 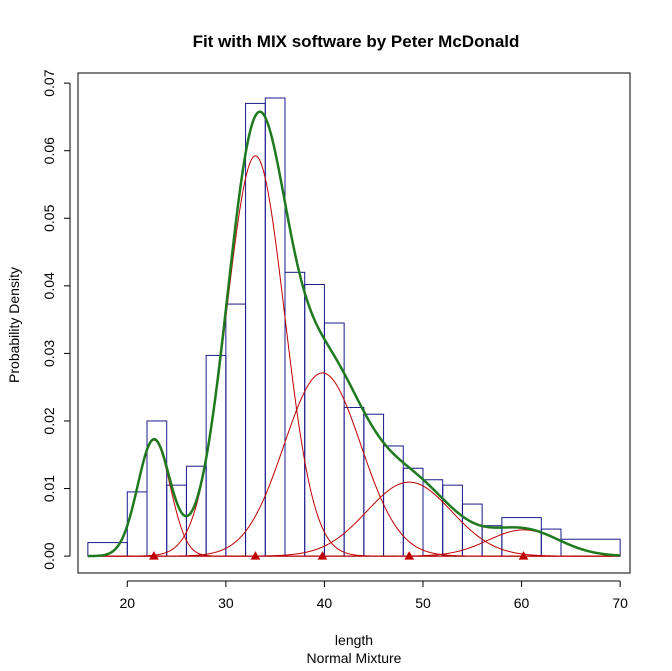 What do you see at coordinates (356, 41) in the screenshot?
I see `chart-title: Fit with MIX software by Peter McDonald` at bounding box center [356, 41].